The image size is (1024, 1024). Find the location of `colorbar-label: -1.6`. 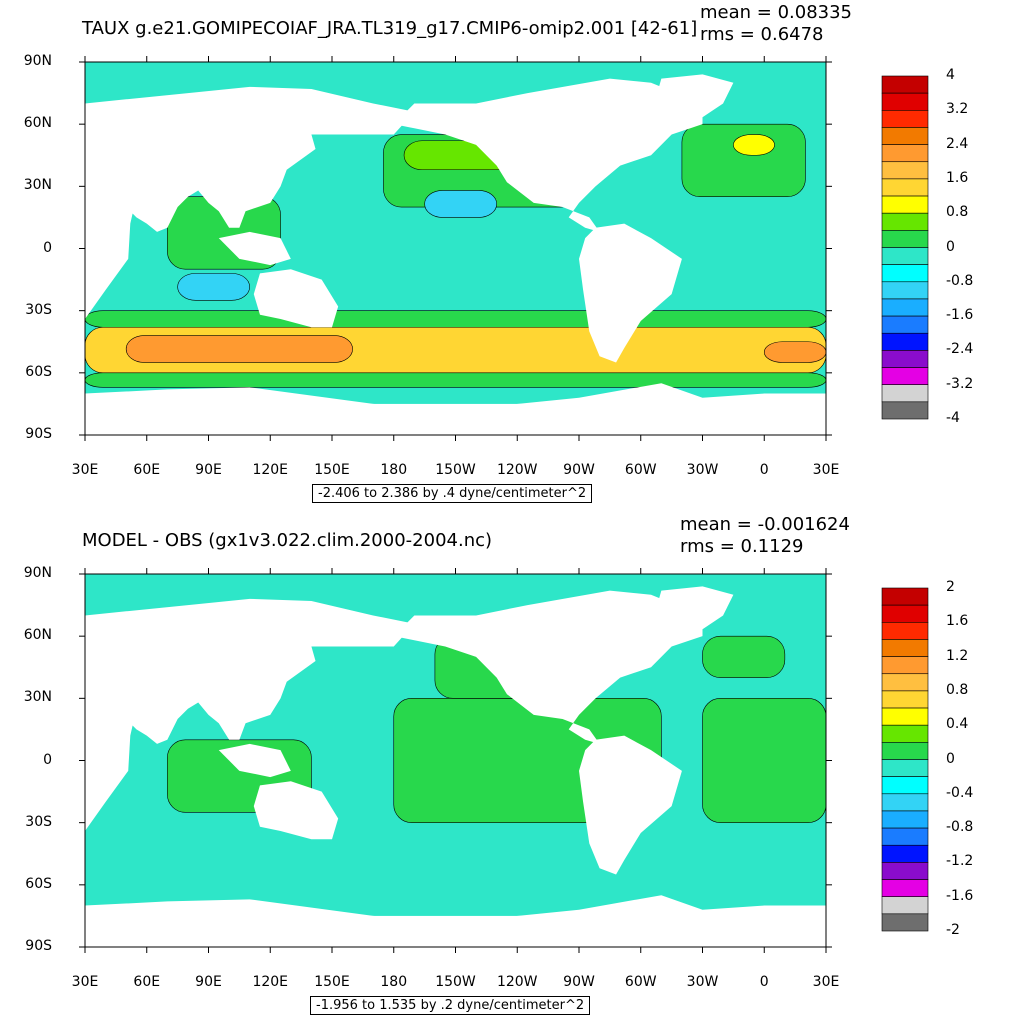

colorbar-label: -1.6 is located at coordinates (960, 895).